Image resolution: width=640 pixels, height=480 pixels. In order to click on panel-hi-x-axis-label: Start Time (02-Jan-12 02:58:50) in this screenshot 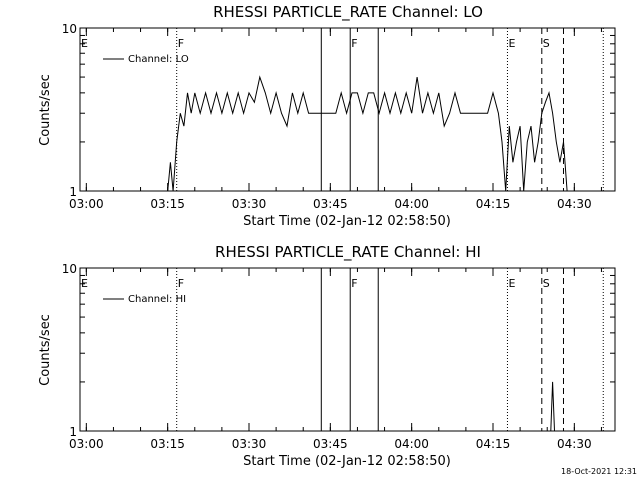, I will do `click(347, 461)`.